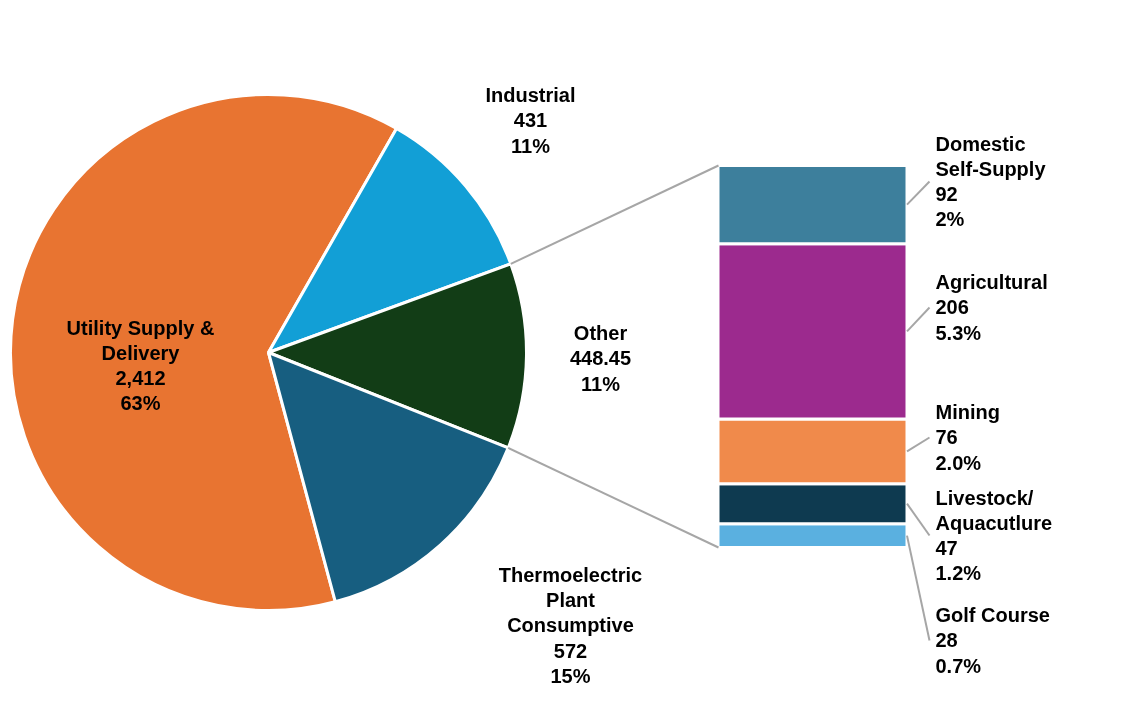 Image resolution: width=1128 pixels, height=704 pixels. Describe the element at coordinates (958, 450) in the screenshot. I see `data-label: 76 2.0%` at that location.